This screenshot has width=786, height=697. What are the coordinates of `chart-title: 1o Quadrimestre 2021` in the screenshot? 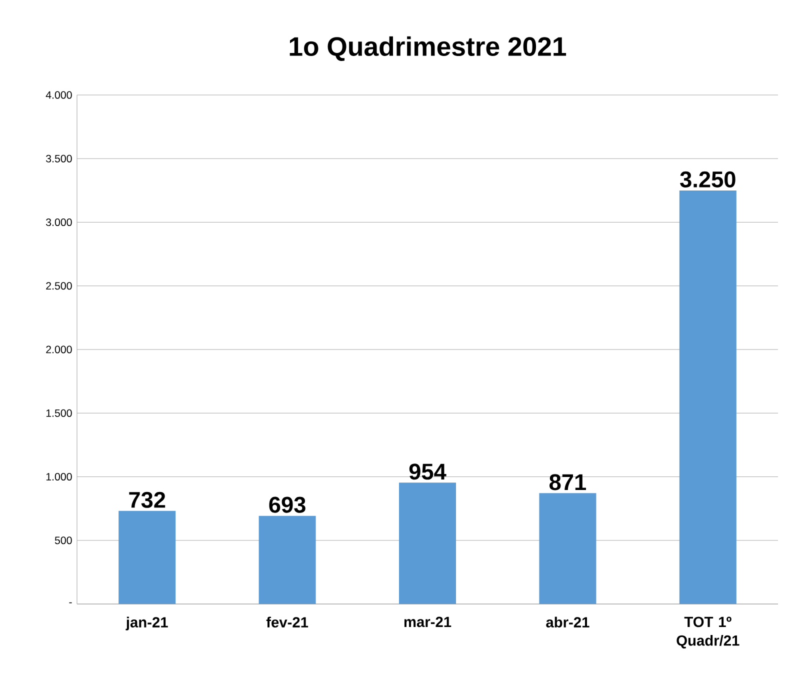 It's located at (428, 48).